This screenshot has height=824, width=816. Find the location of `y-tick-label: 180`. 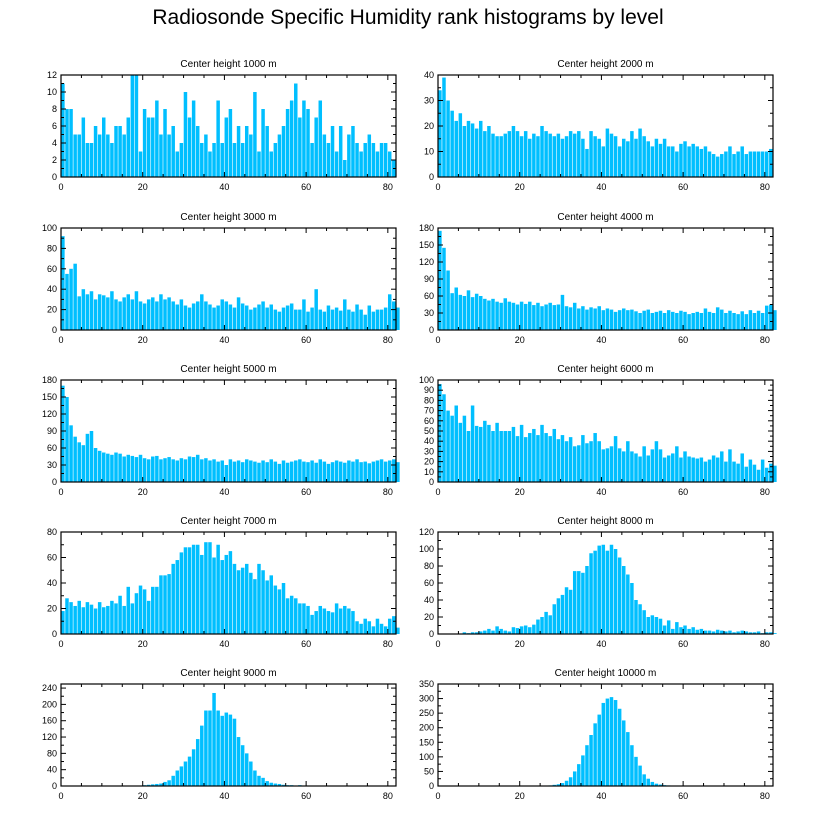

y-tick-label: 180 is located at coordinates (49, 380).